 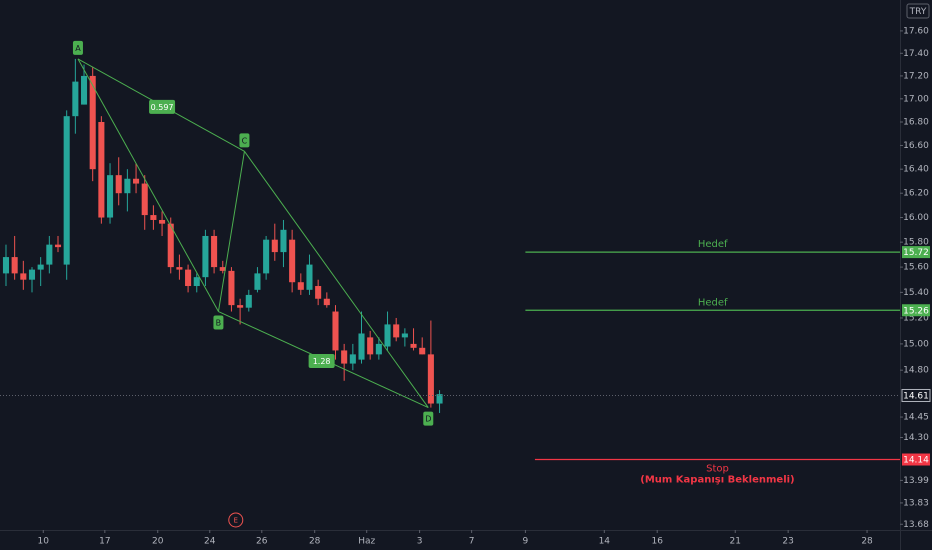 What do you see at coordinates (262, 542) in the screenshot?
I see `x-tick-label: 26` at bounding box center [262, 542].